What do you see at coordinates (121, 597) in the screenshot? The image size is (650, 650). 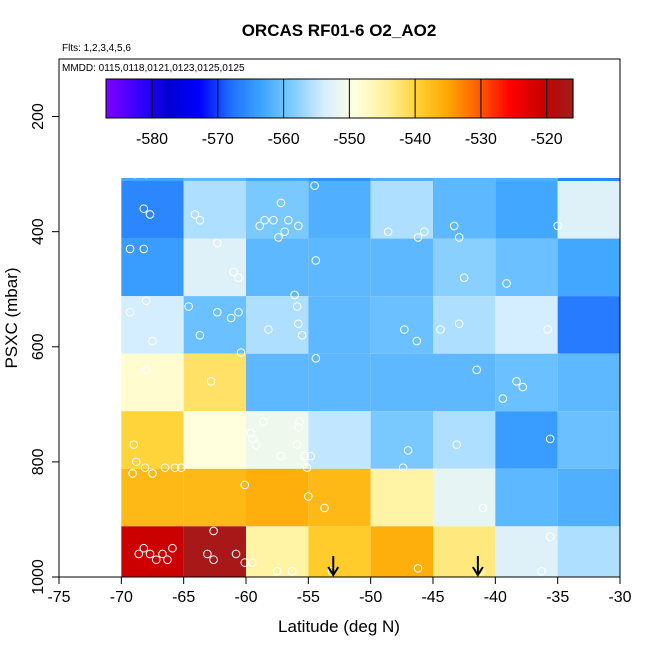 I see `x-tick-label: -70` at bounding box center [121, 597].